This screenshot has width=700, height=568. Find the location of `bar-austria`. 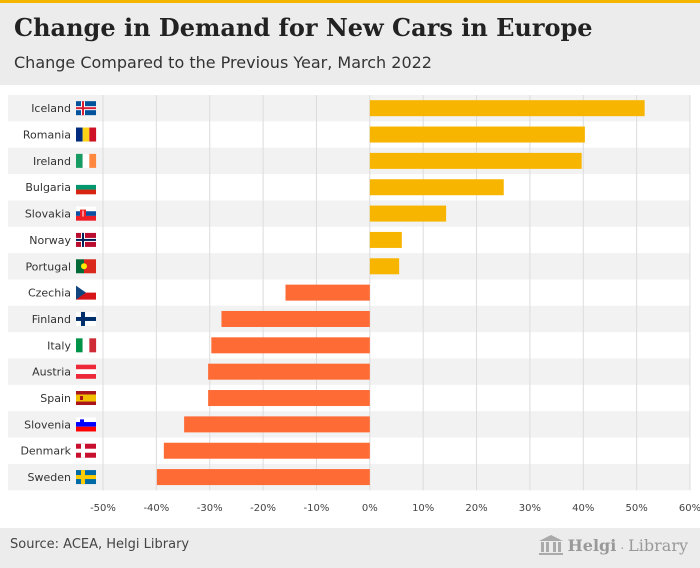

bar-austria is located at coordinates (289, 371).